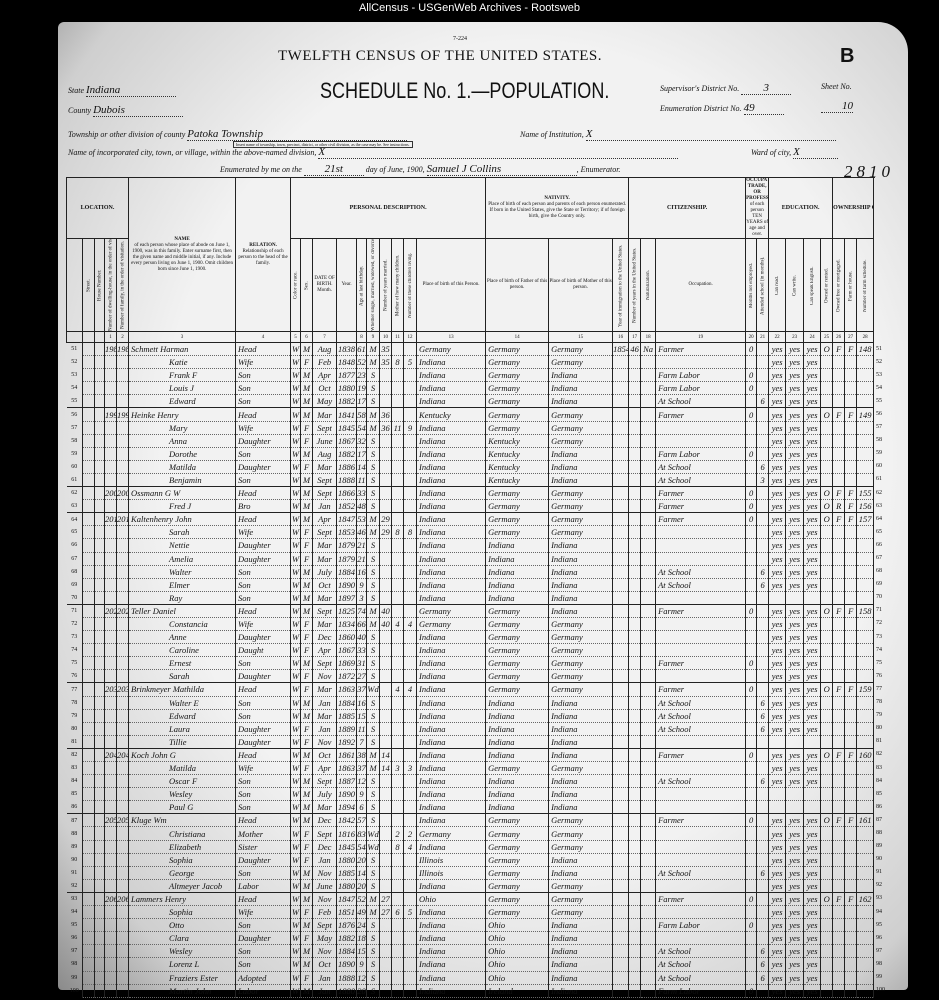 This screenshot has height=1000, width=939. What do you see at coordinates (362, 964) in the screenshot?
I see `cell-age: 9` at bounding box center [362, 964].